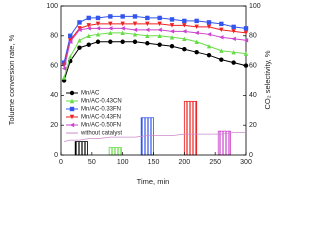 The width and height of the screenshot is (320, 240). What do you see at coordinates (253, 36) in the screenshot?
I see `y2-tick-label: 80` at bounding box center [253, 36].